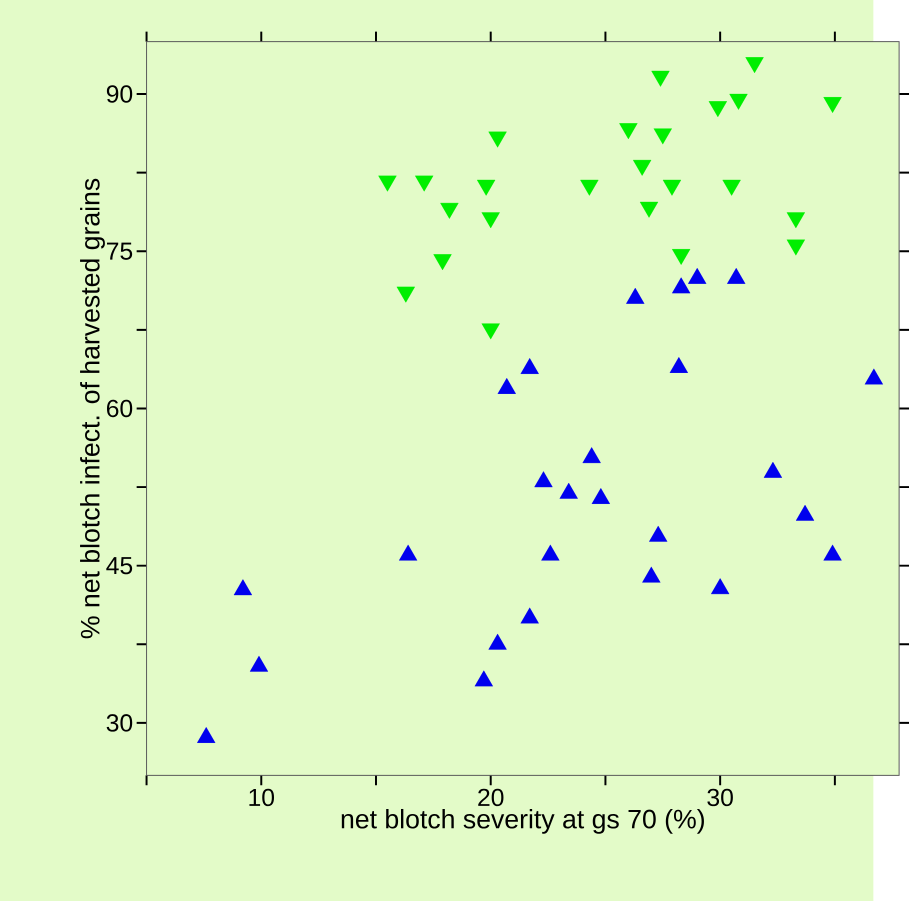  I want to click on y-tick-label: 30, so click(119, 723).